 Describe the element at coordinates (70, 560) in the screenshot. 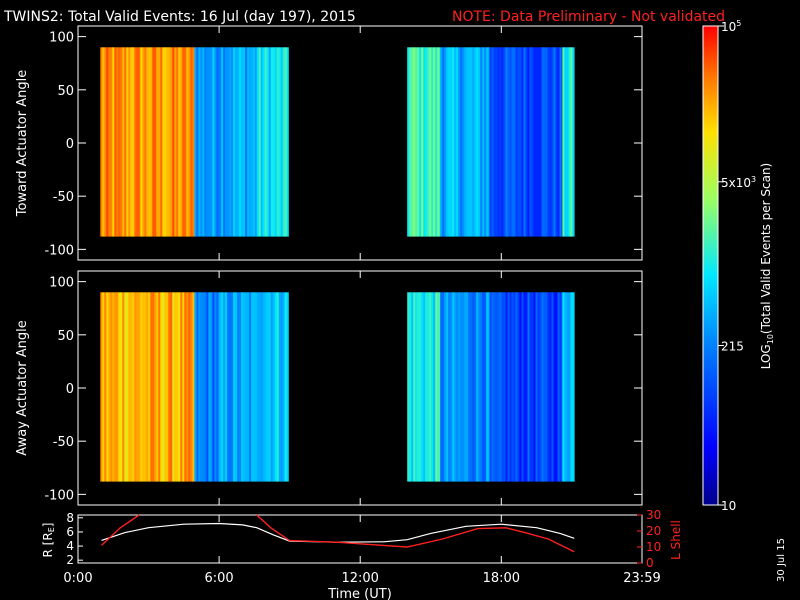

I see `radius-tick-label: 2` at that location.